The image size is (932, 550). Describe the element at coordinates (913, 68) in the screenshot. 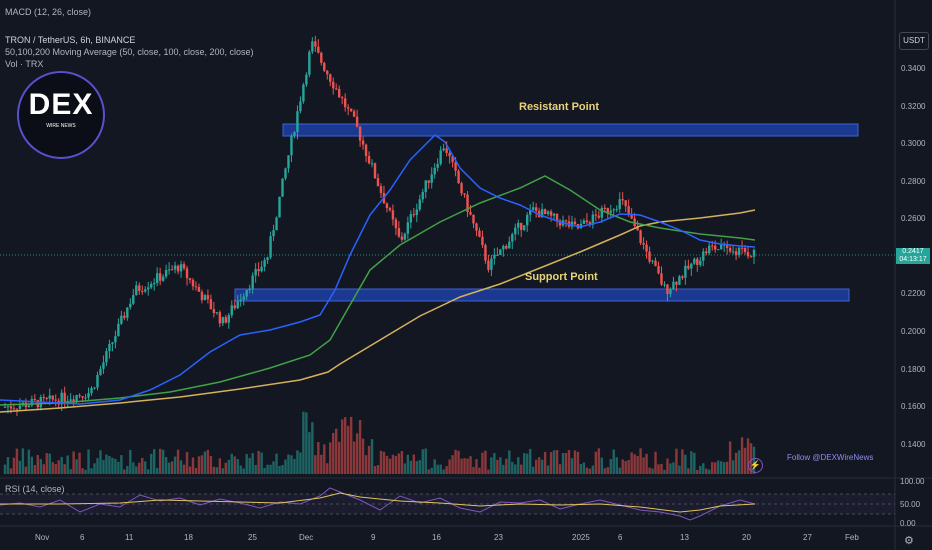

I see `price-tick: 0.3400` at that location.